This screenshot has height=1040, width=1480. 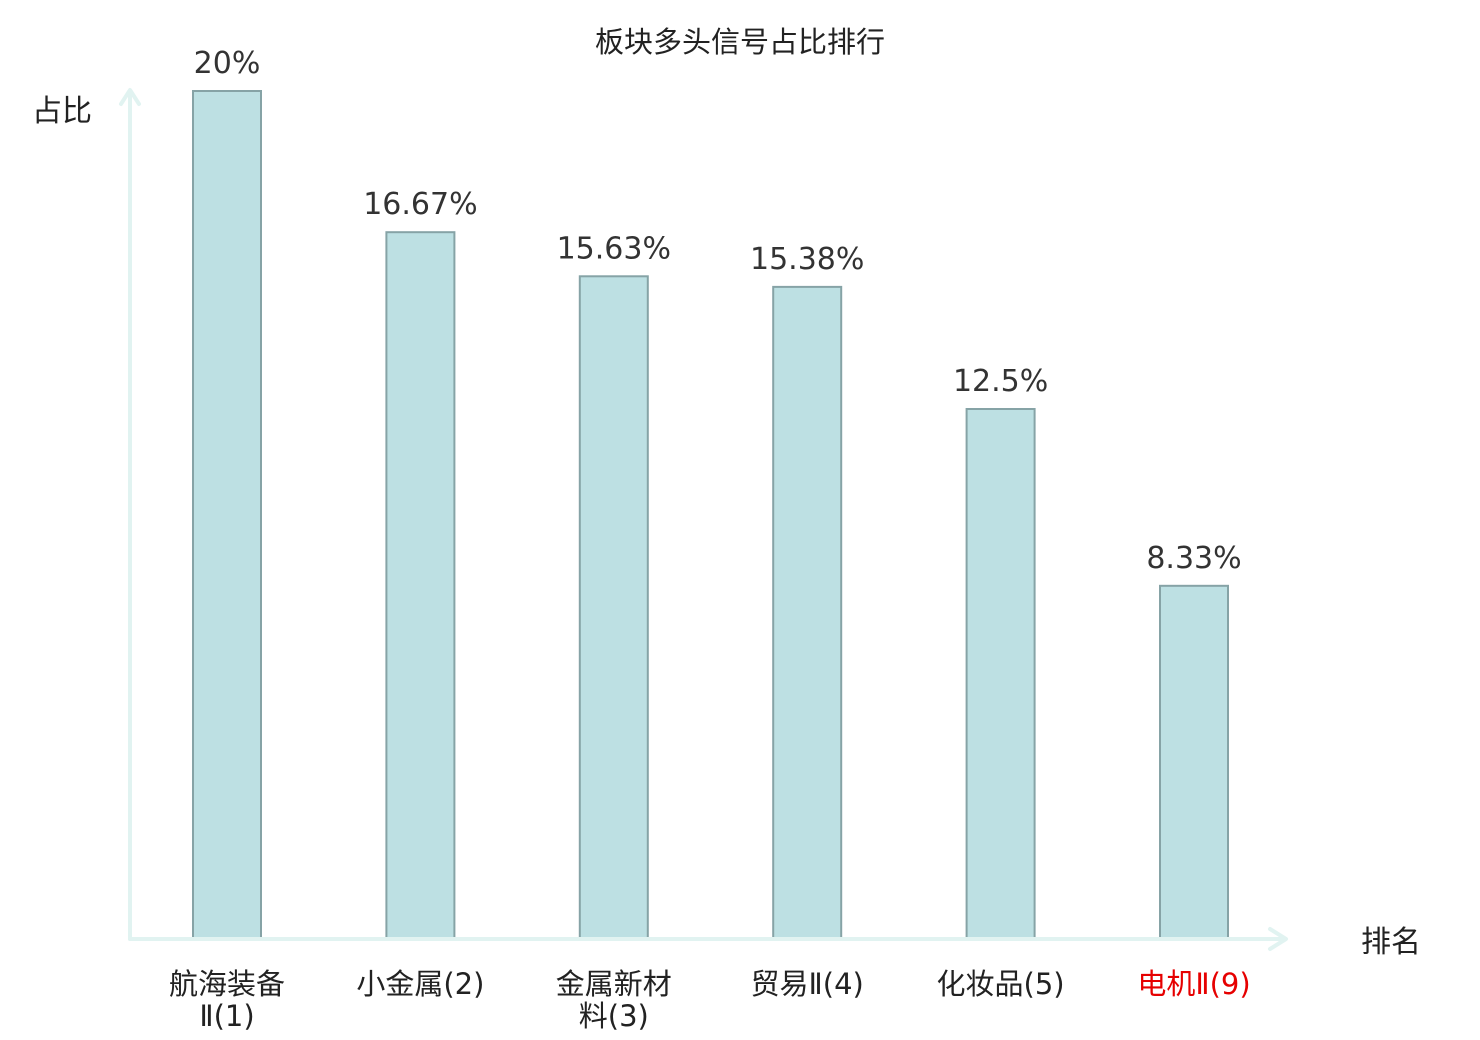 I want to click on x-tick-label-line: 化妆品(5), so click(x=1001, y=984).